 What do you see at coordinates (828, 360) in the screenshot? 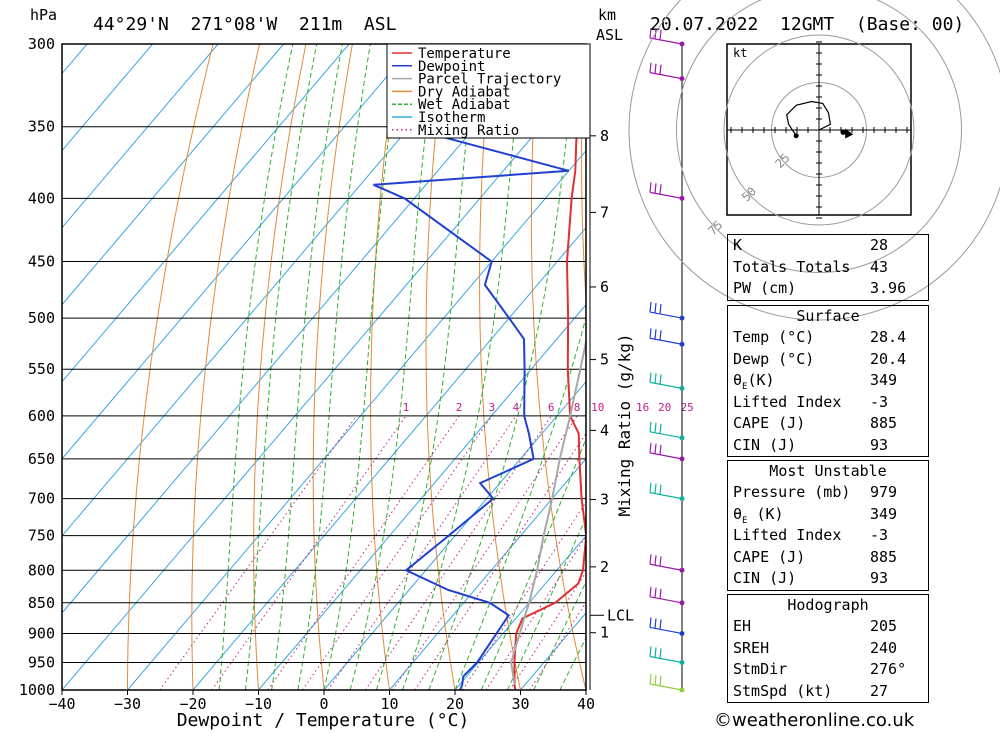
I see `surface-dewp-row: Dewp (°C) 20.4` at bounding box center [828, 360].